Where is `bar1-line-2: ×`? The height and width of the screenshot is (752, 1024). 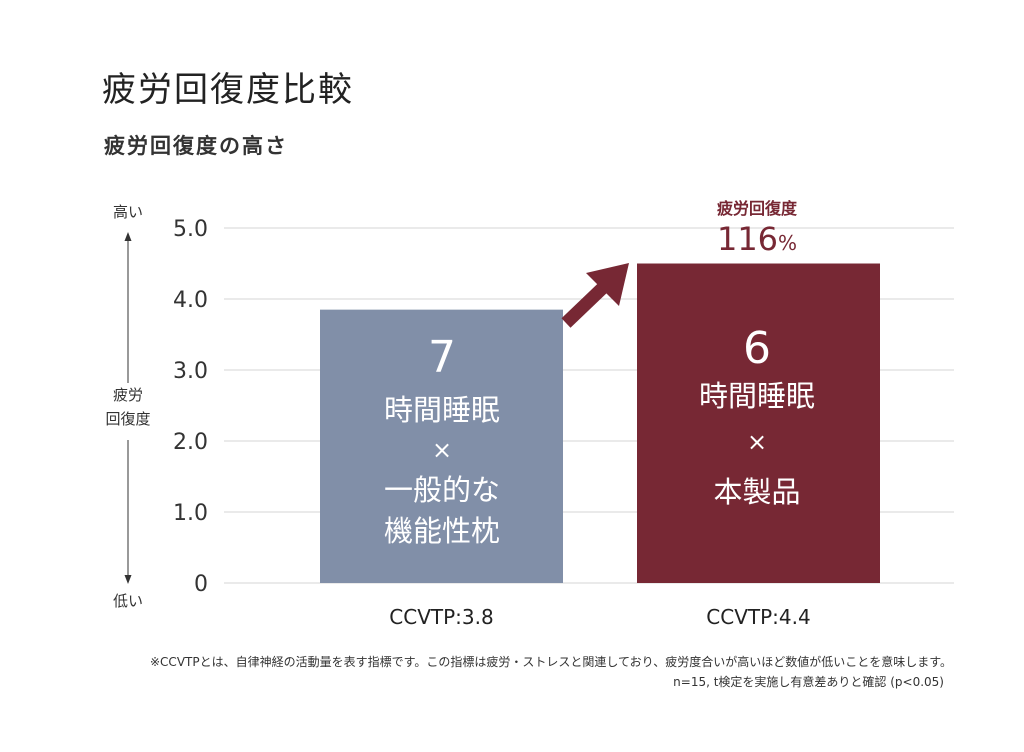 bar1-line-2: × is located at coordinates (442, 450).